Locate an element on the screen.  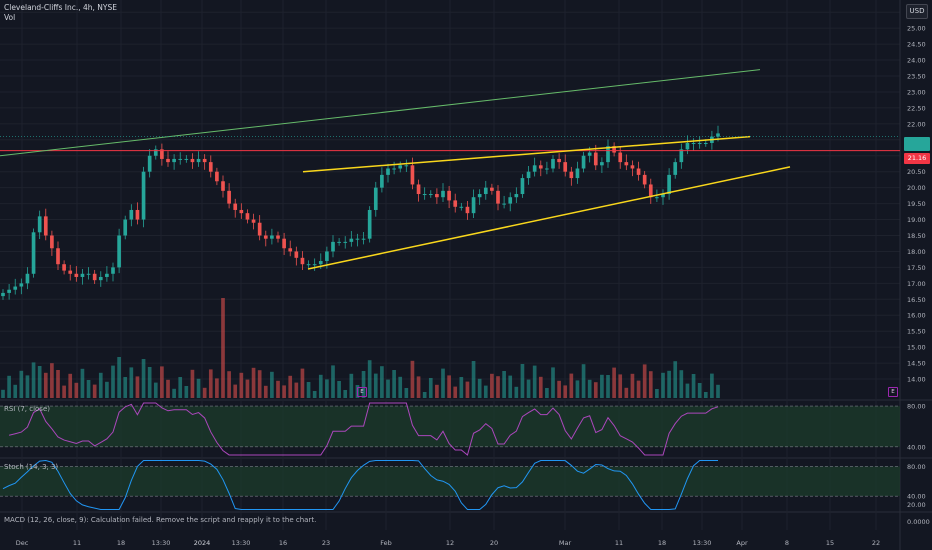
stoch-label: Stoch (14, 3, 3) is located at coordinates (31, 467).